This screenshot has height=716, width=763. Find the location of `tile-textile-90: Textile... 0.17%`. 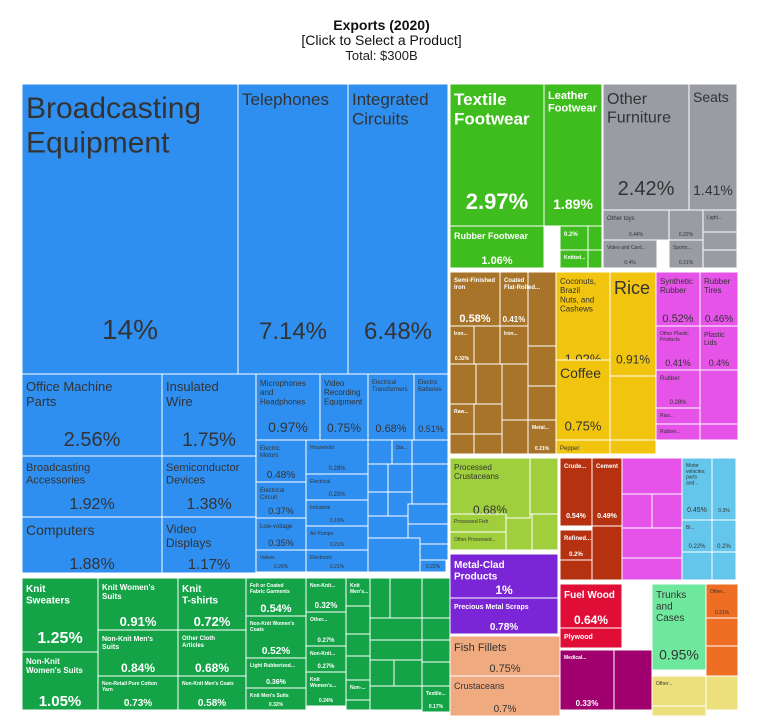

tile-textile-90: Textile... 0.17% is located at coordinates (436, 699).